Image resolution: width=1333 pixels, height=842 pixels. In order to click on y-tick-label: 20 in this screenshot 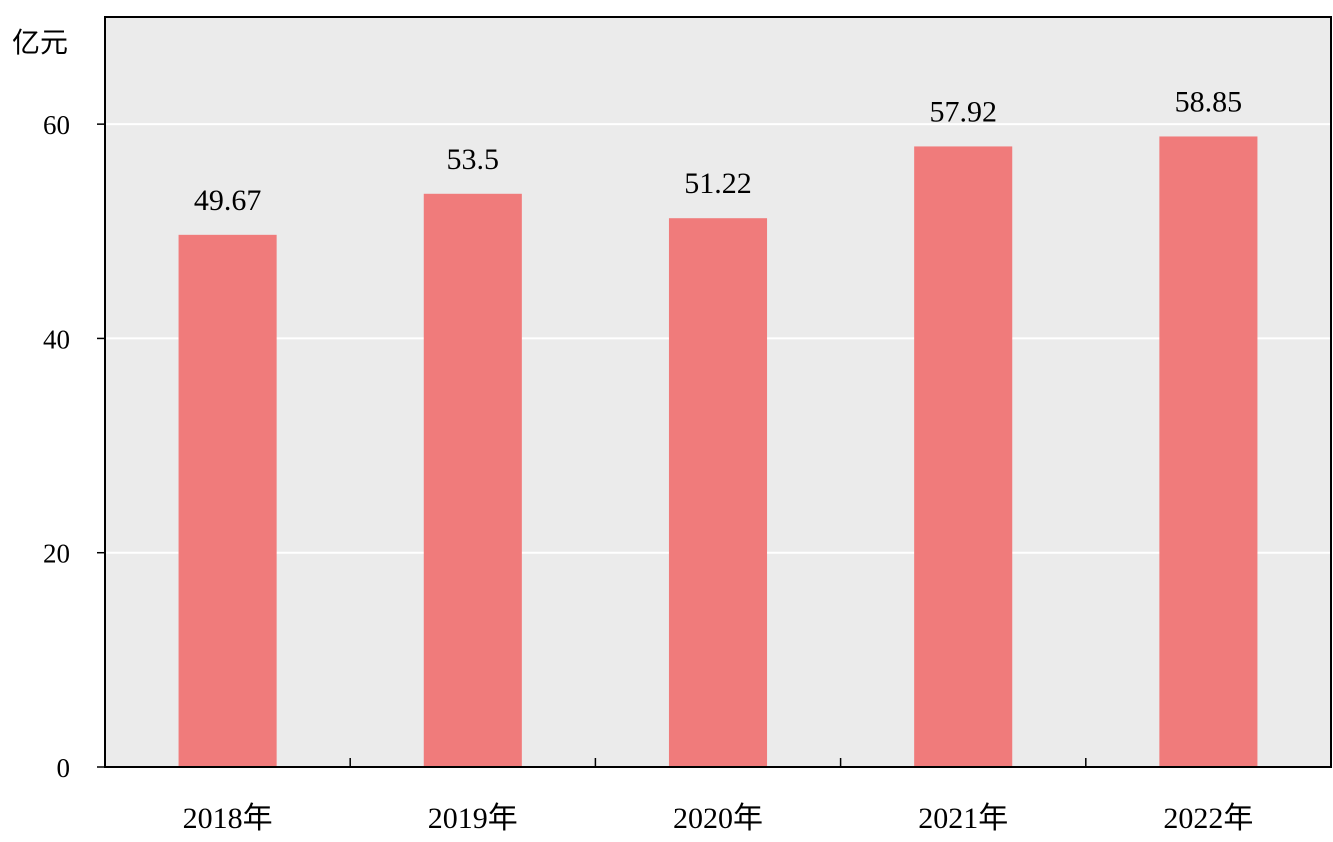, I will do `click(56, 554)`.